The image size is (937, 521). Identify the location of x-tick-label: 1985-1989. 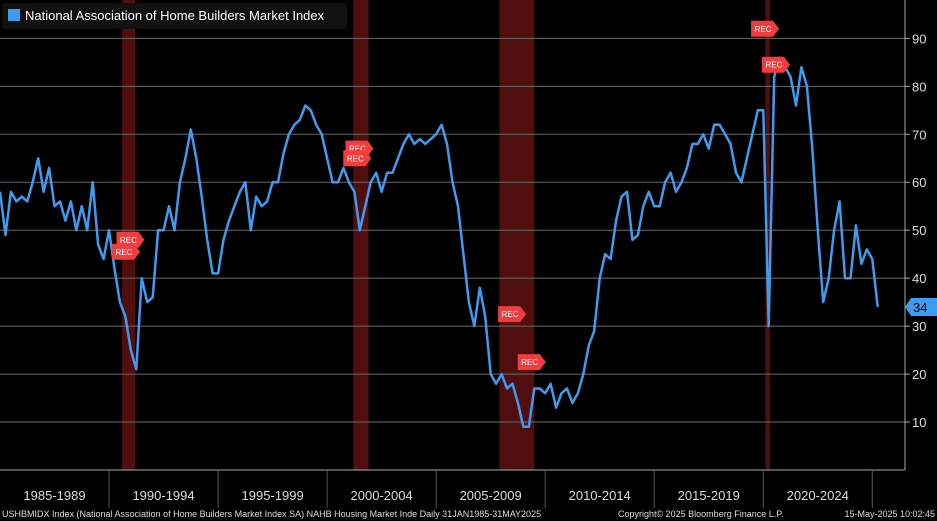
(54, 495).